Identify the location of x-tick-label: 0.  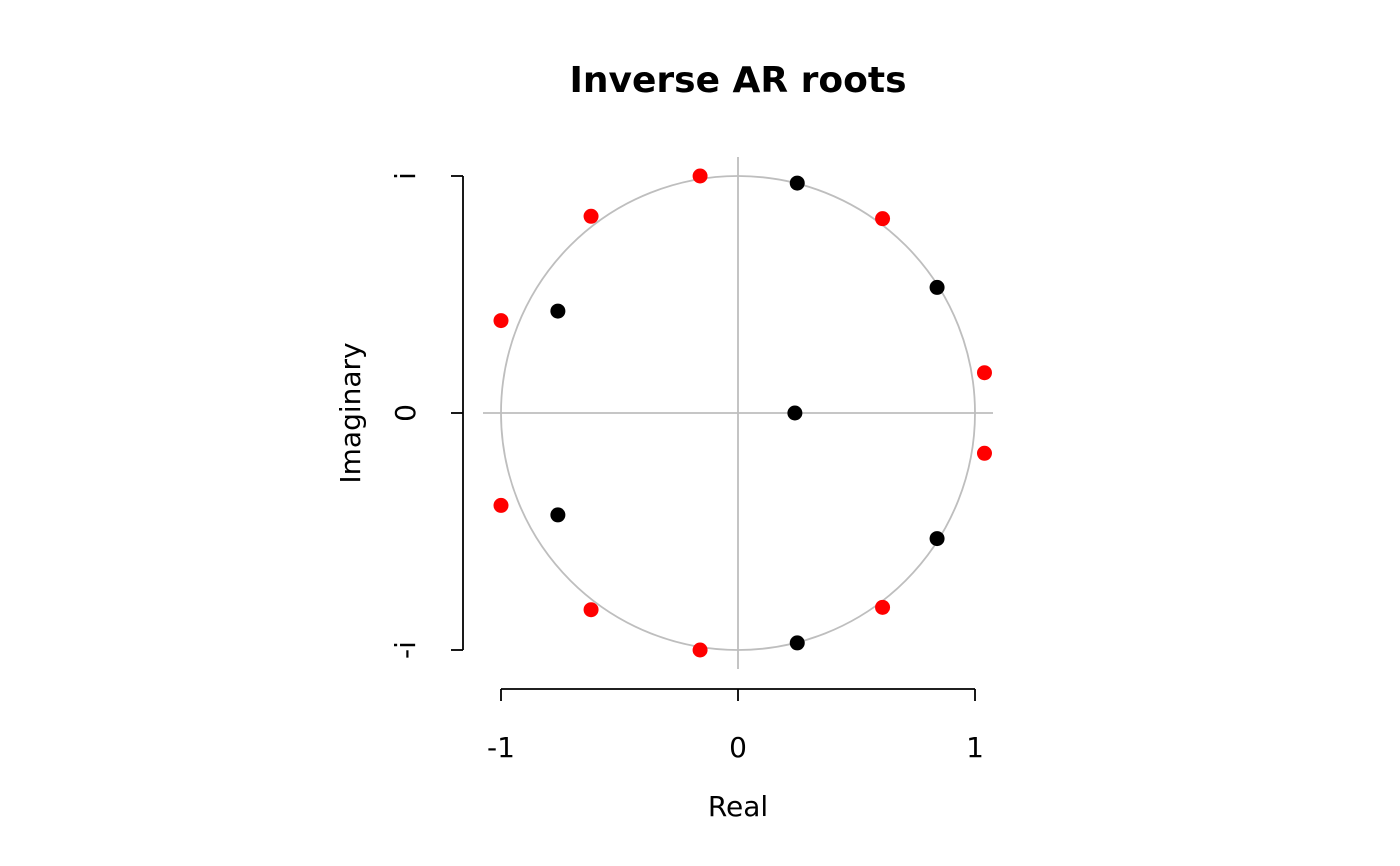
(738, 747).